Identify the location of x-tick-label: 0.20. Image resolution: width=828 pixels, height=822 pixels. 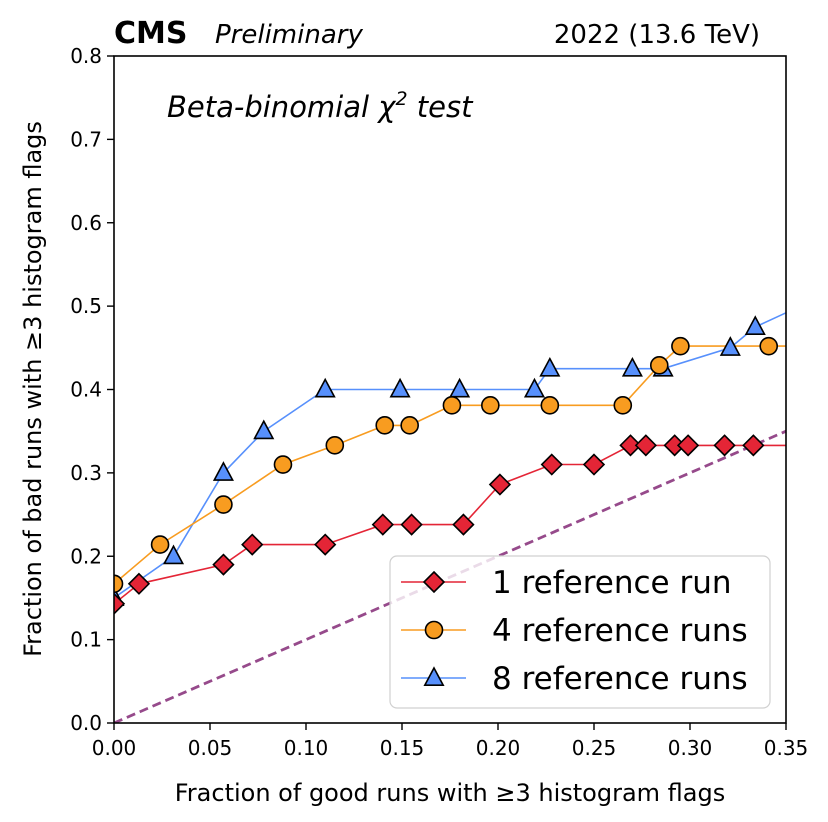
(498, 748).